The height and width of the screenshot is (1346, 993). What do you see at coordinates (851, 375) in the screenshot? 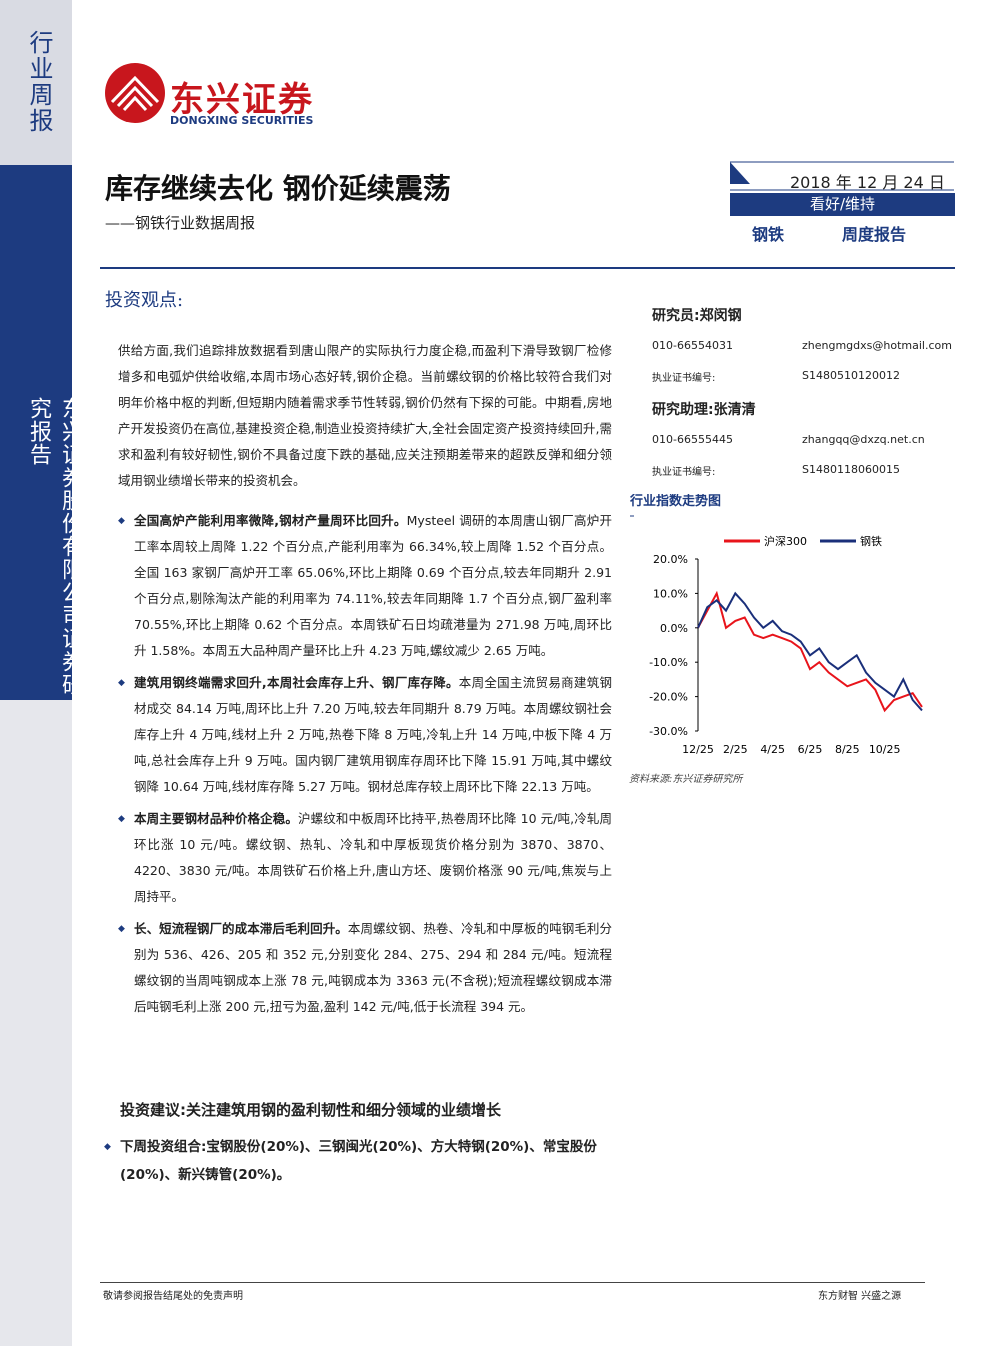
I see `cert-number: S1480510120012` at bounding box center [851, 375].